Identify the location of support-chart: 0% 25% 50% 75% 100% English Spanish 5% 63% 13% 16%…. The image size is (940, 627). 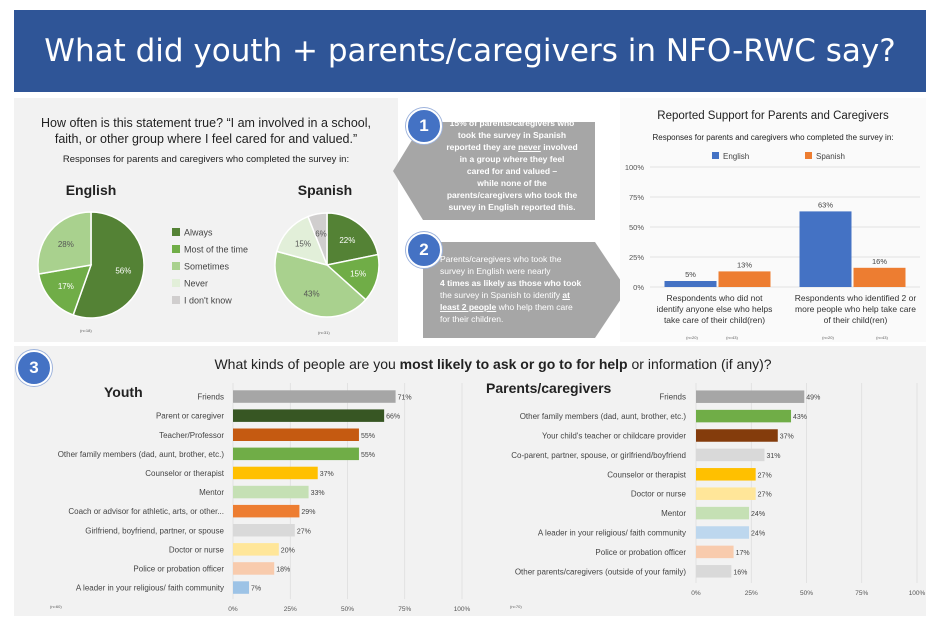
(772, 246).